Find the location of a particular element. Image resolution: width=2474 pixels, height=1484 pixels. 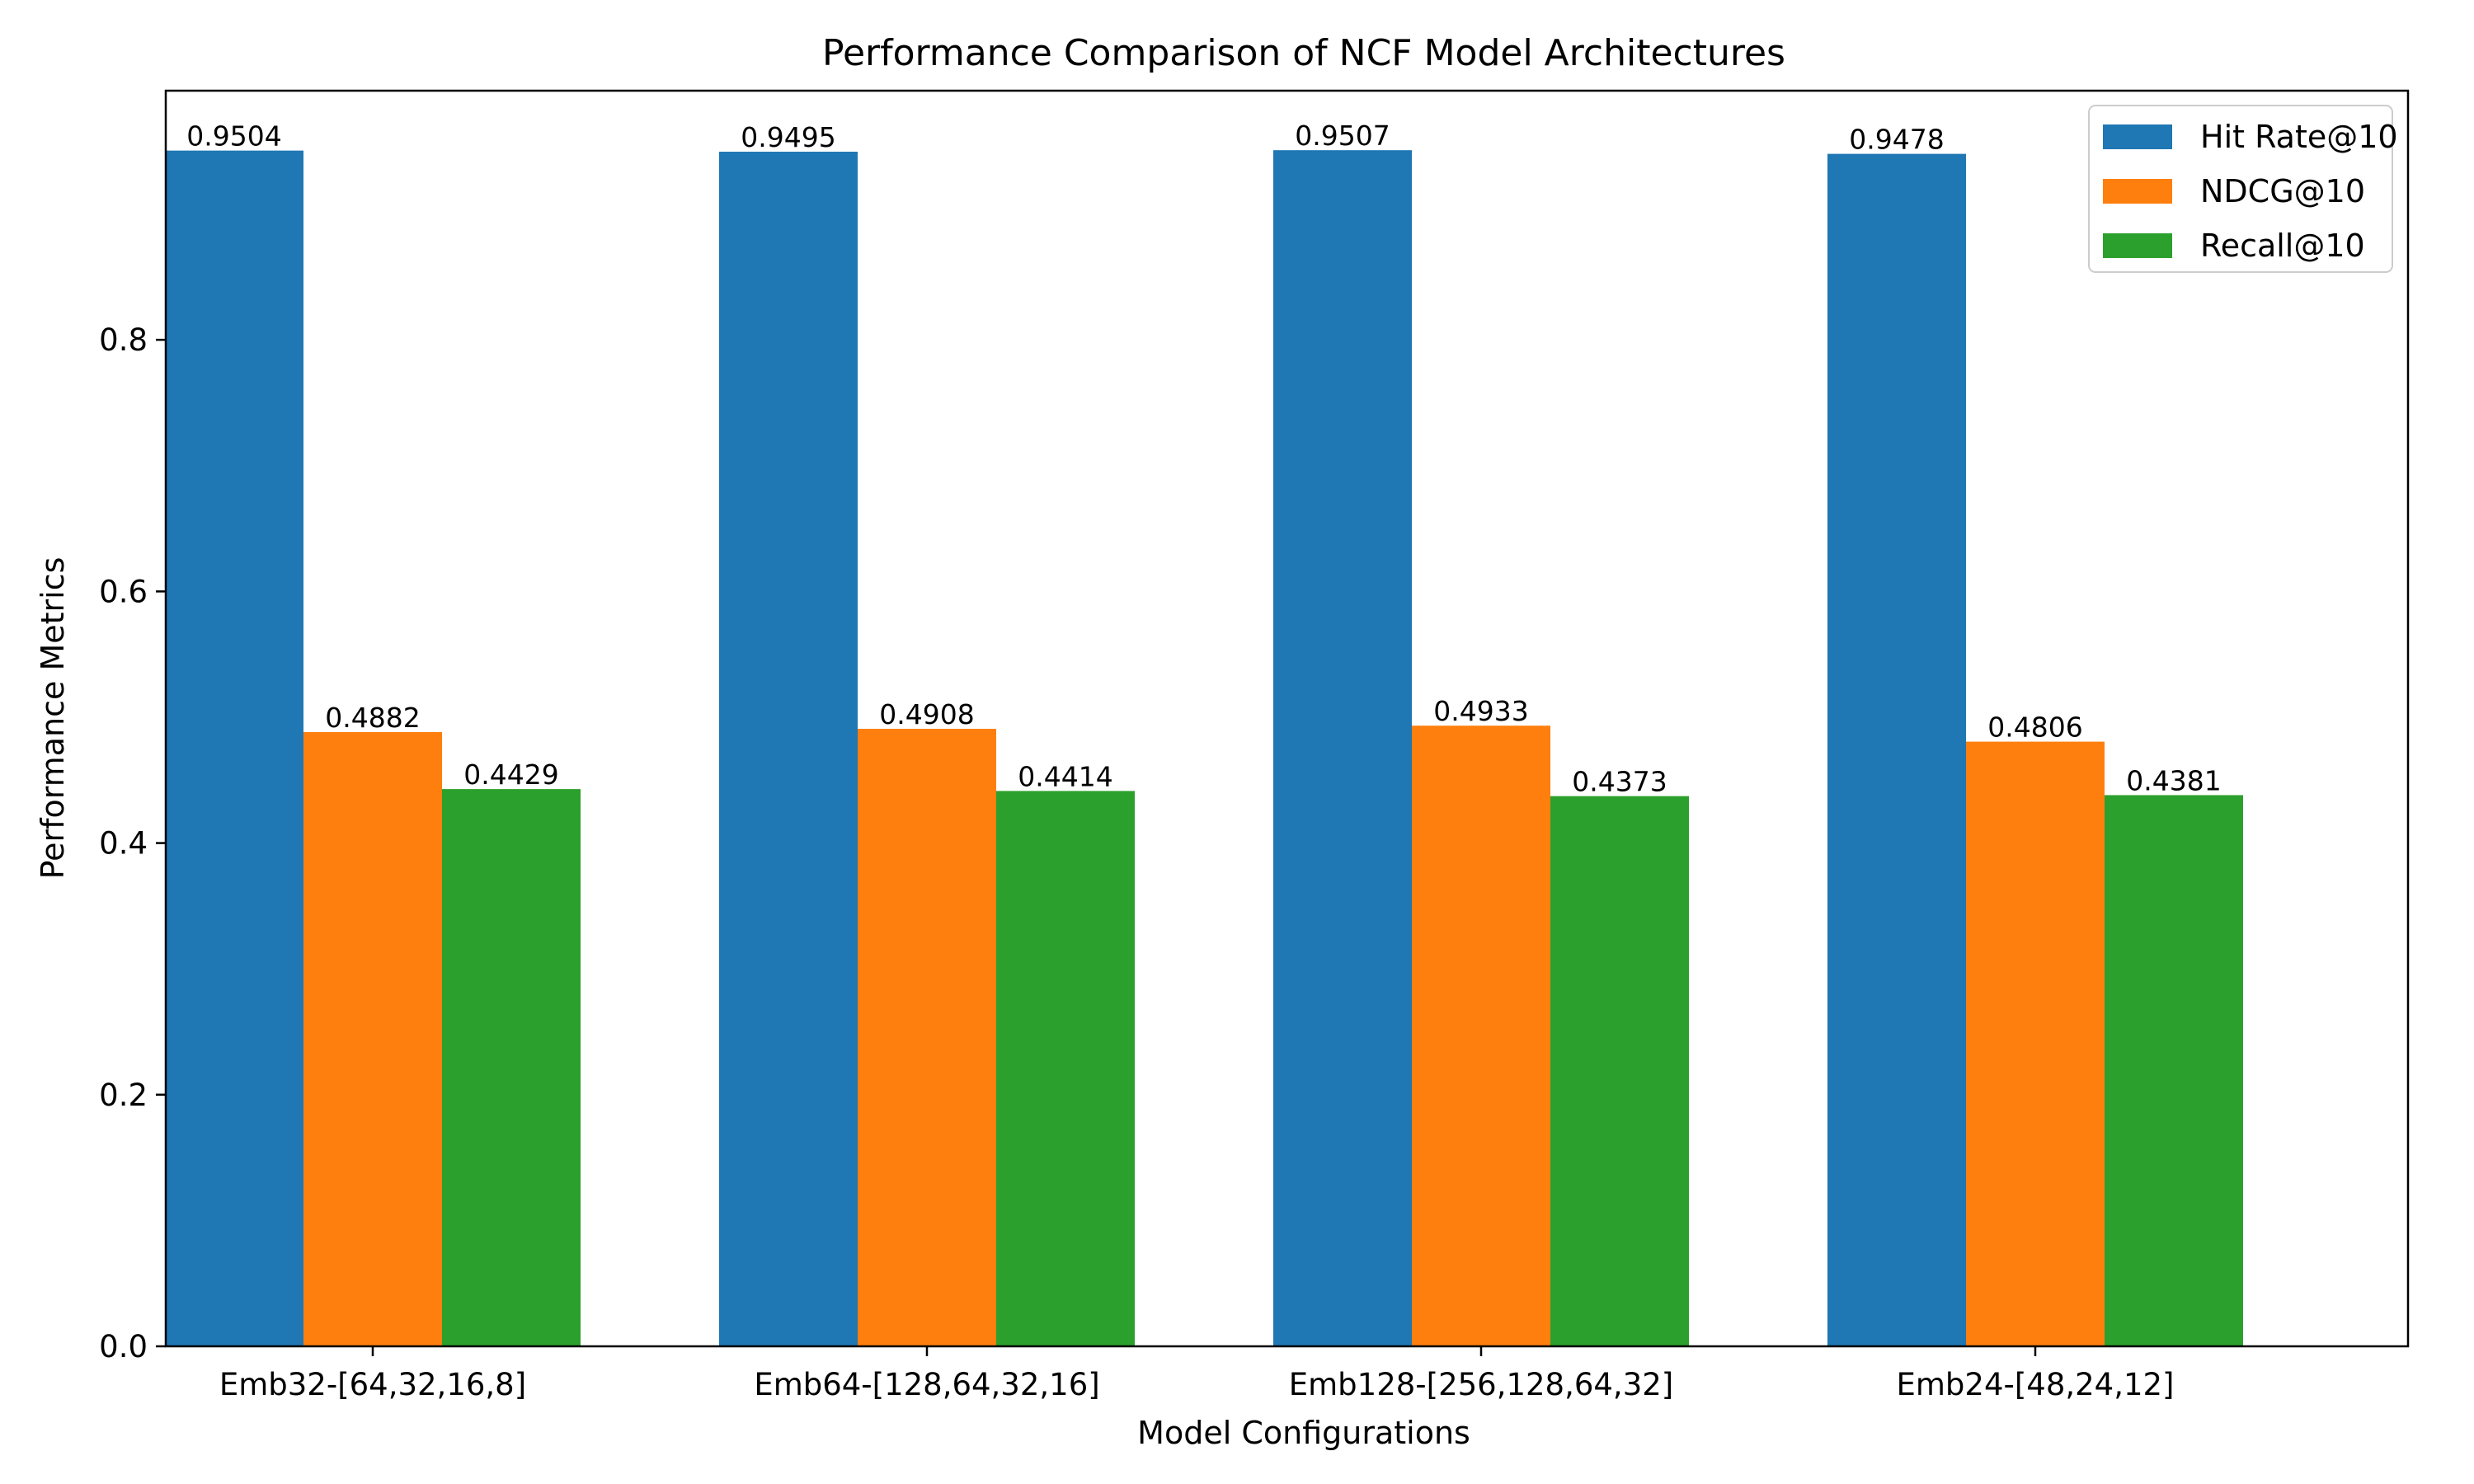

x-tick-label: Emb64-[128,64,32,16] is located at coordinates (926, 1384).